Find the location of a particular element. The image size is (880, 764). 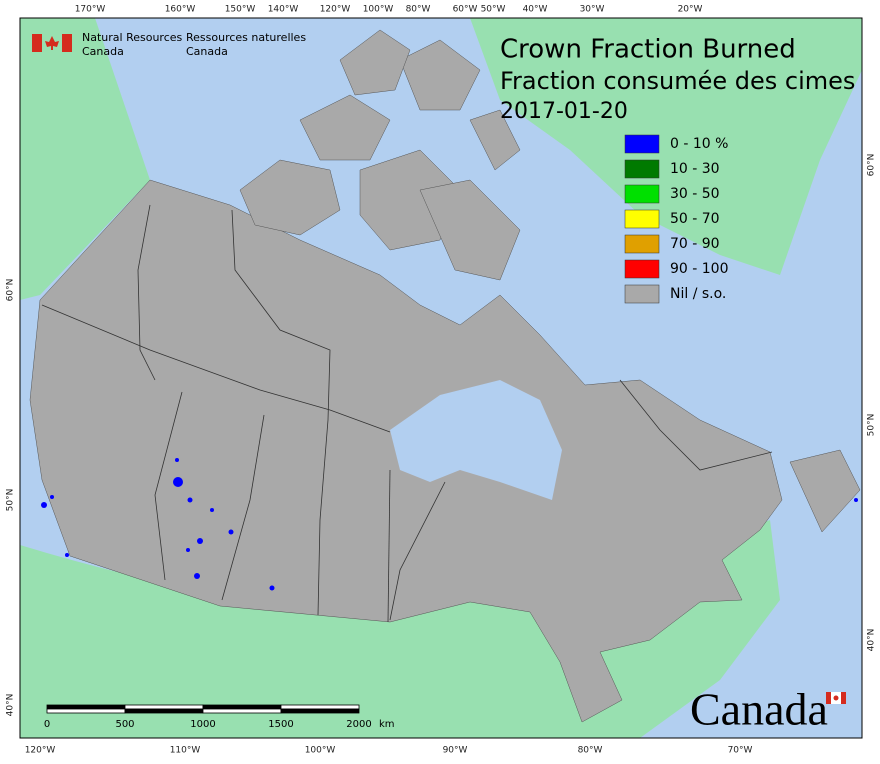

agency-en: Natural Resources is located at coordinates (132, 37).